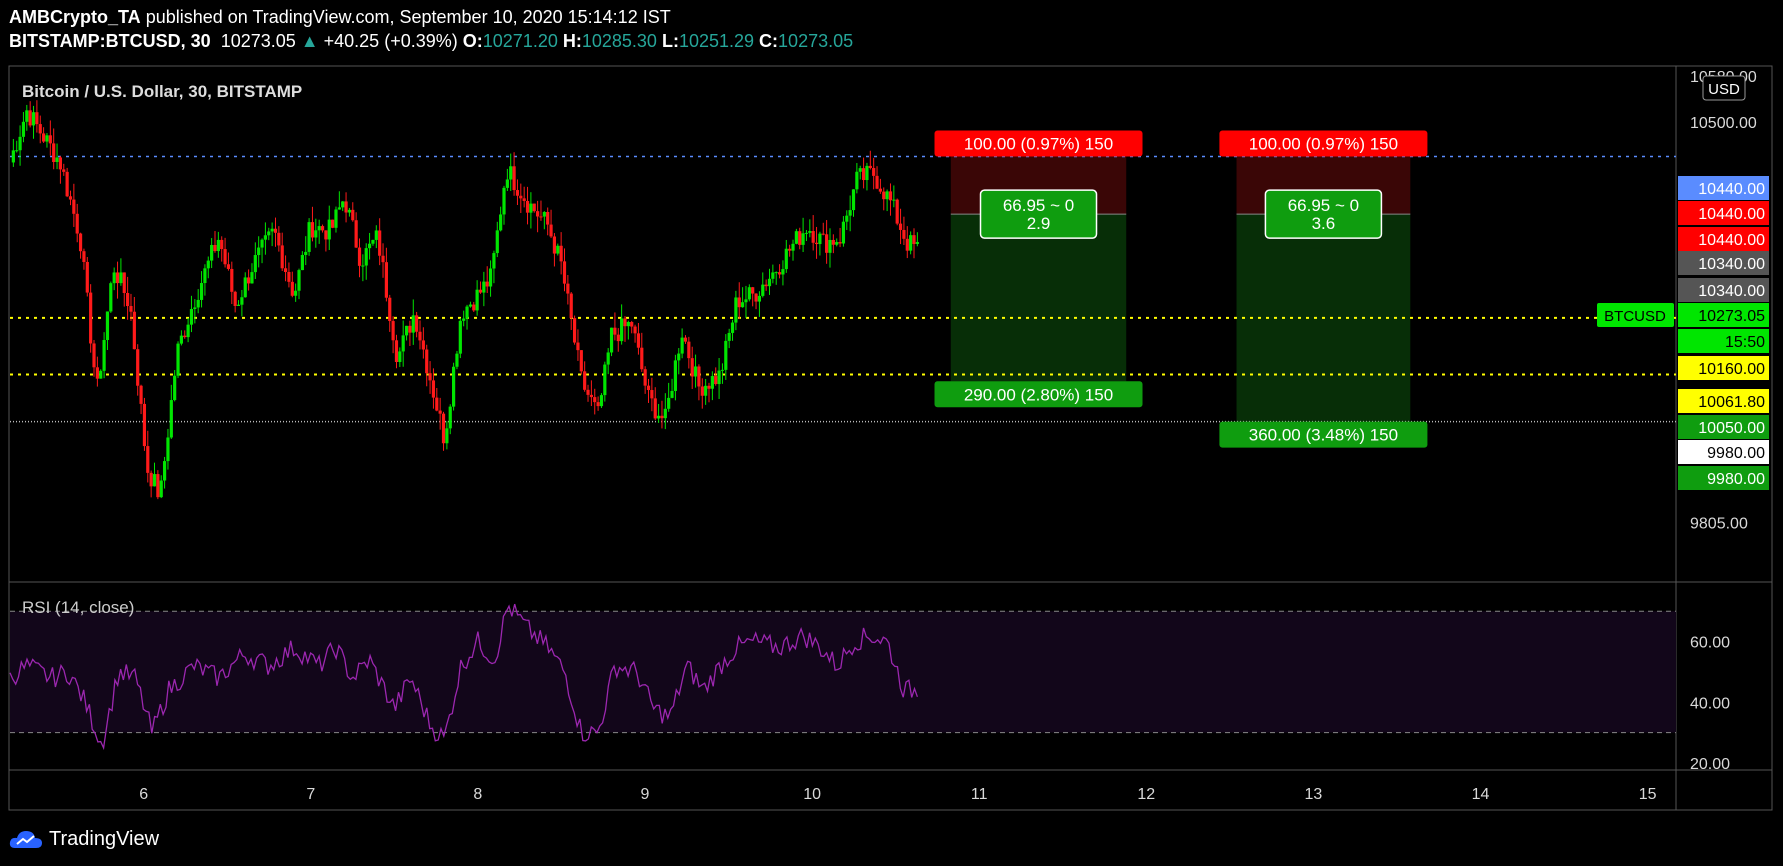 This screenshot has height=866, width=1783. What do you see at coordinates (1710, 764) in the screenshot?
I see `rsi-tick-label: 20.00` at bounding box center [1710, 764].